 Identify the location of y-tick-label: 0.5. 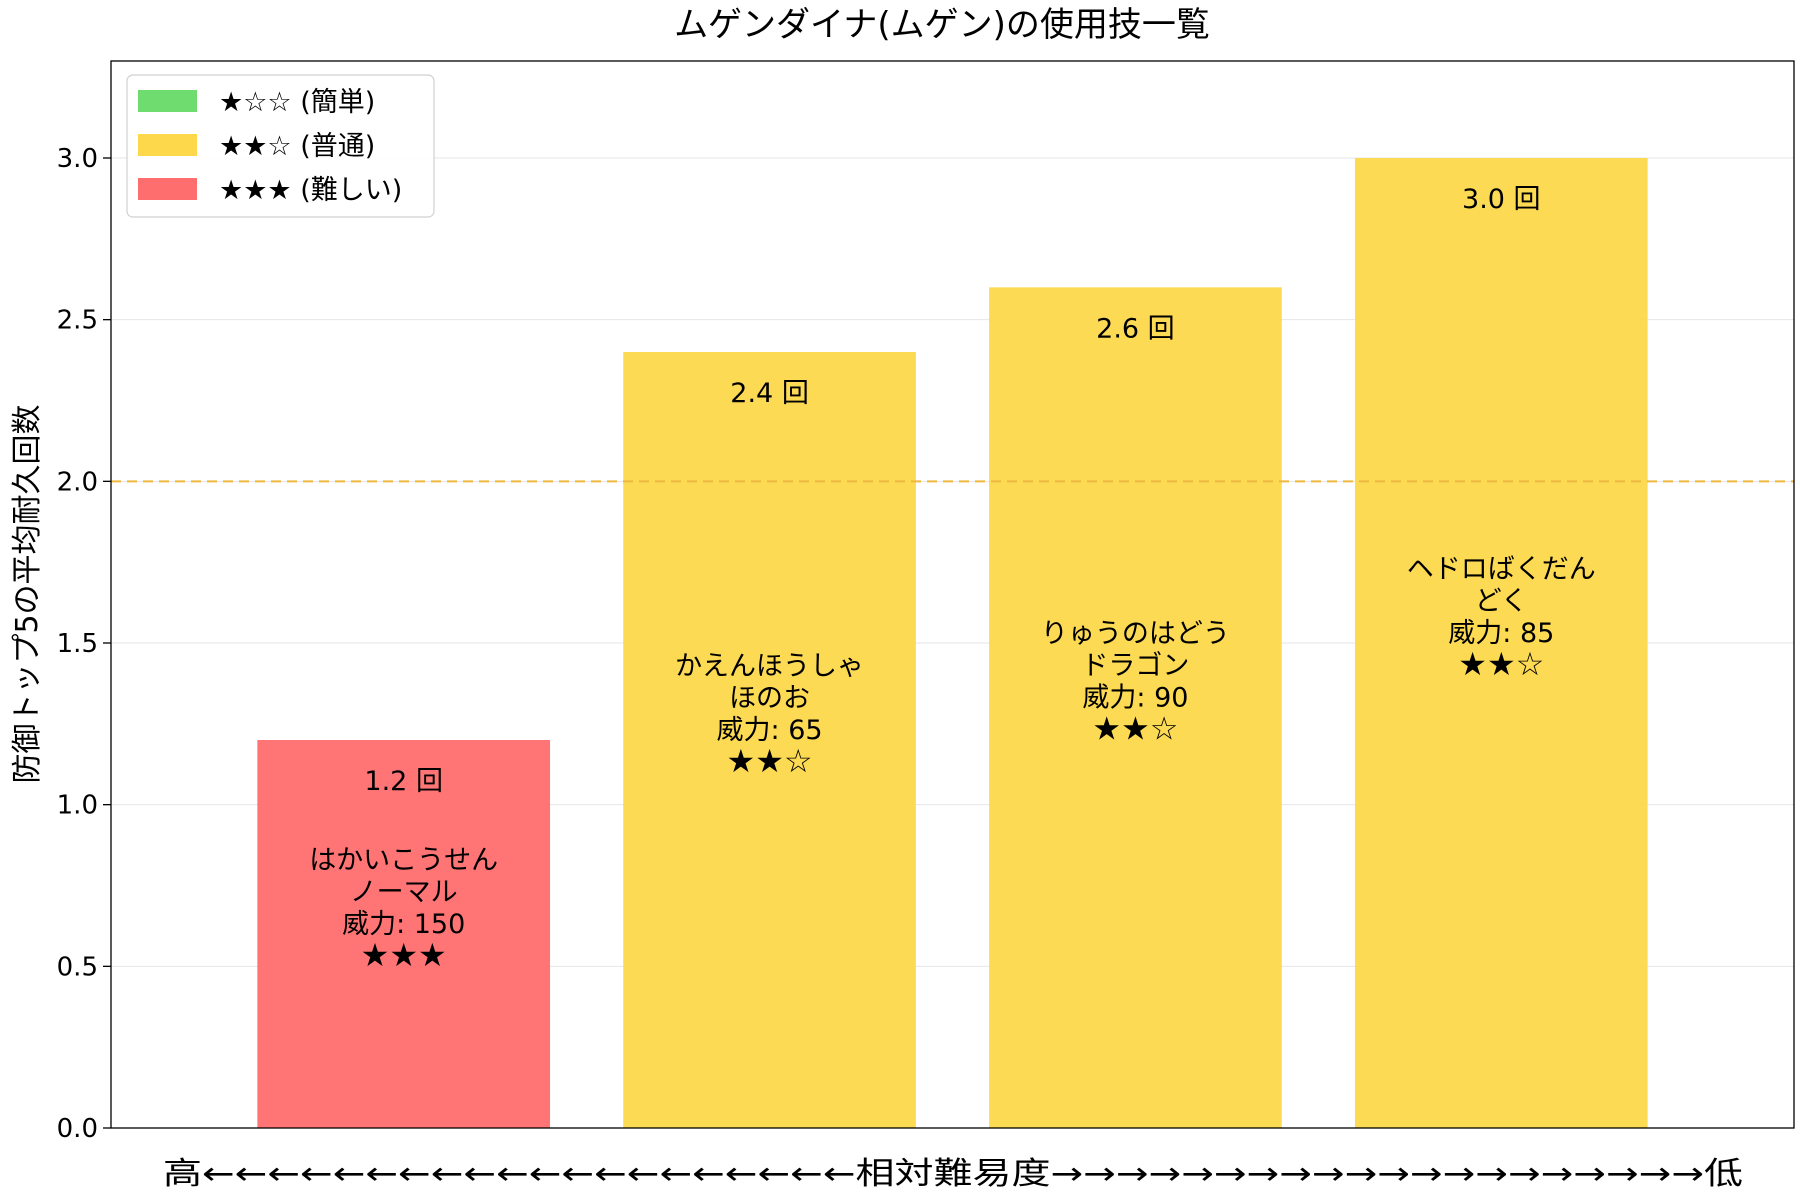
(77, 967).